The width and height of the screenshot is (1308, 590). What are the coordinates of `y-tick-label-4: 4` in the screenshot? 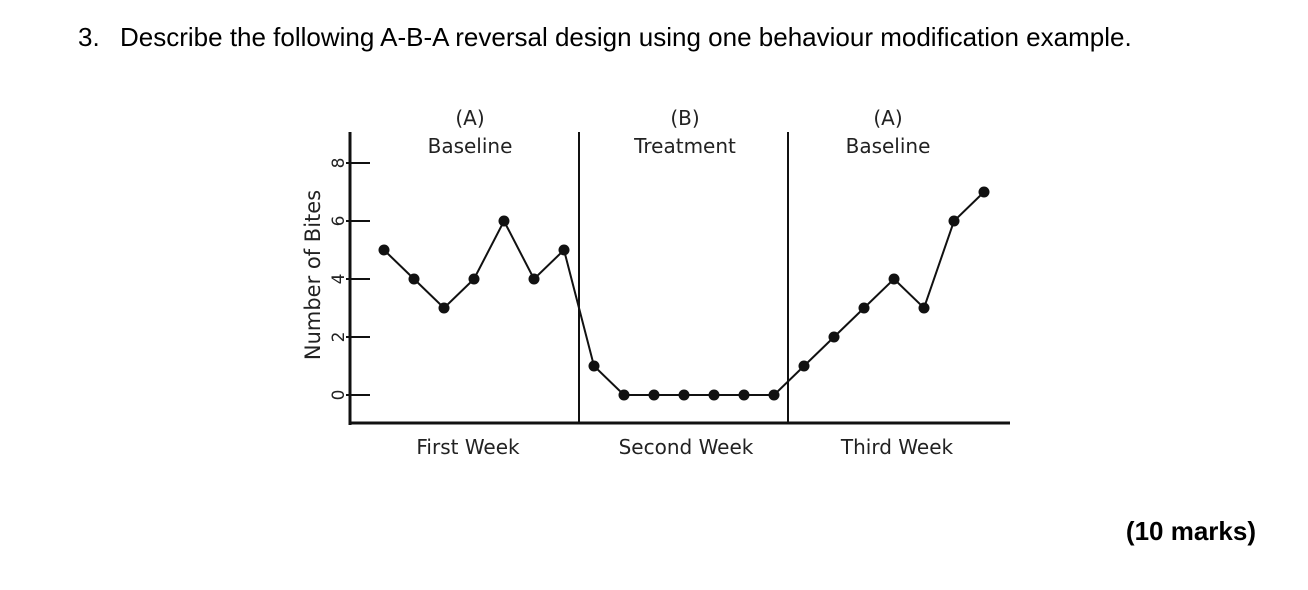 It's located at (339, 279).